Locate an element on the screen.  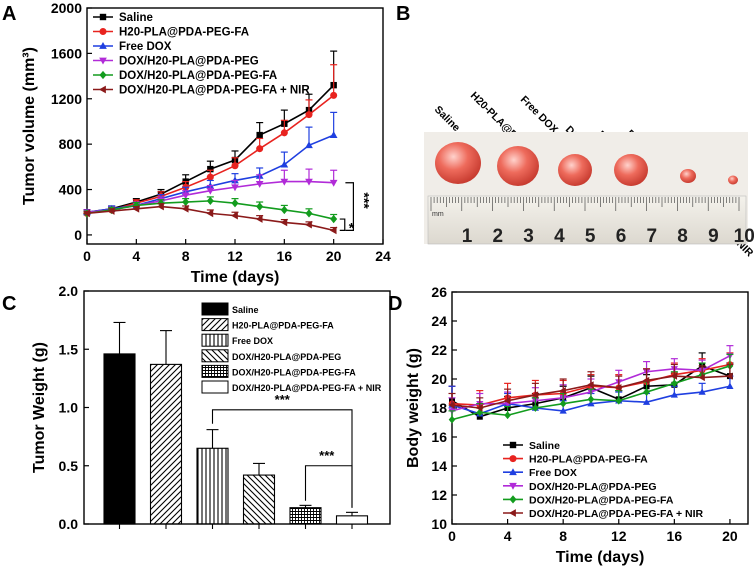
y-tick-label: 0.5 is located at coordinates (69, 466).